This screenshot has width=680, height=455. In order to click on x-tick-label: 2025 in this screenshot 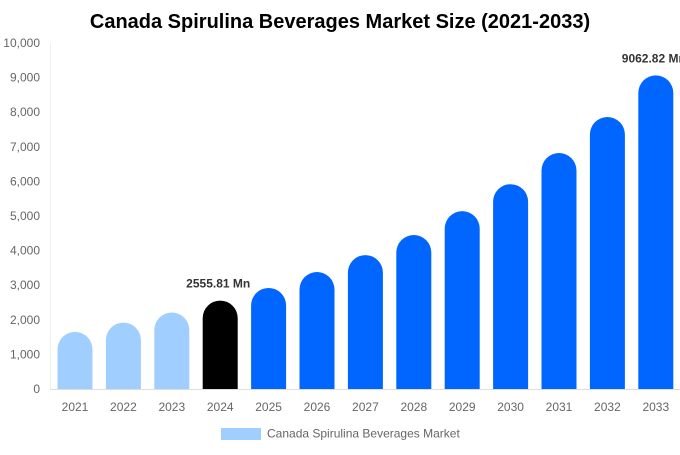, I will do `click(268, 407)`.